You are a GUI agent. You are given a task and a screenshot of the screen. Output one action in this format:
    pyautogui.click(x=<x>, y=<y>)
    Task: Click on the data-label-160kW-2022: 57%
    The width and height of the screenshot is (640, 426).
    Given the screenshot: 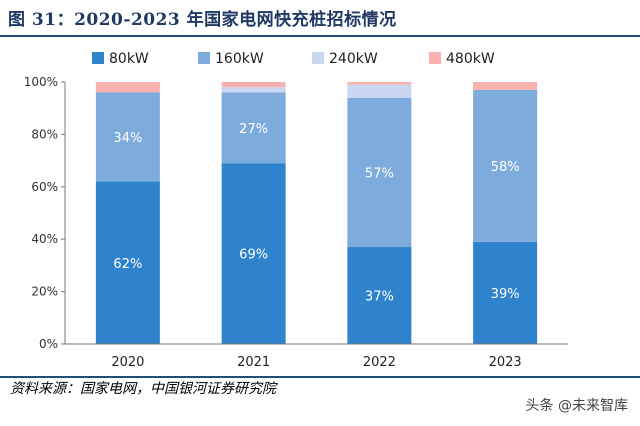 What is the action you would take?
    pyautogui.click(x=379, y=173)
    